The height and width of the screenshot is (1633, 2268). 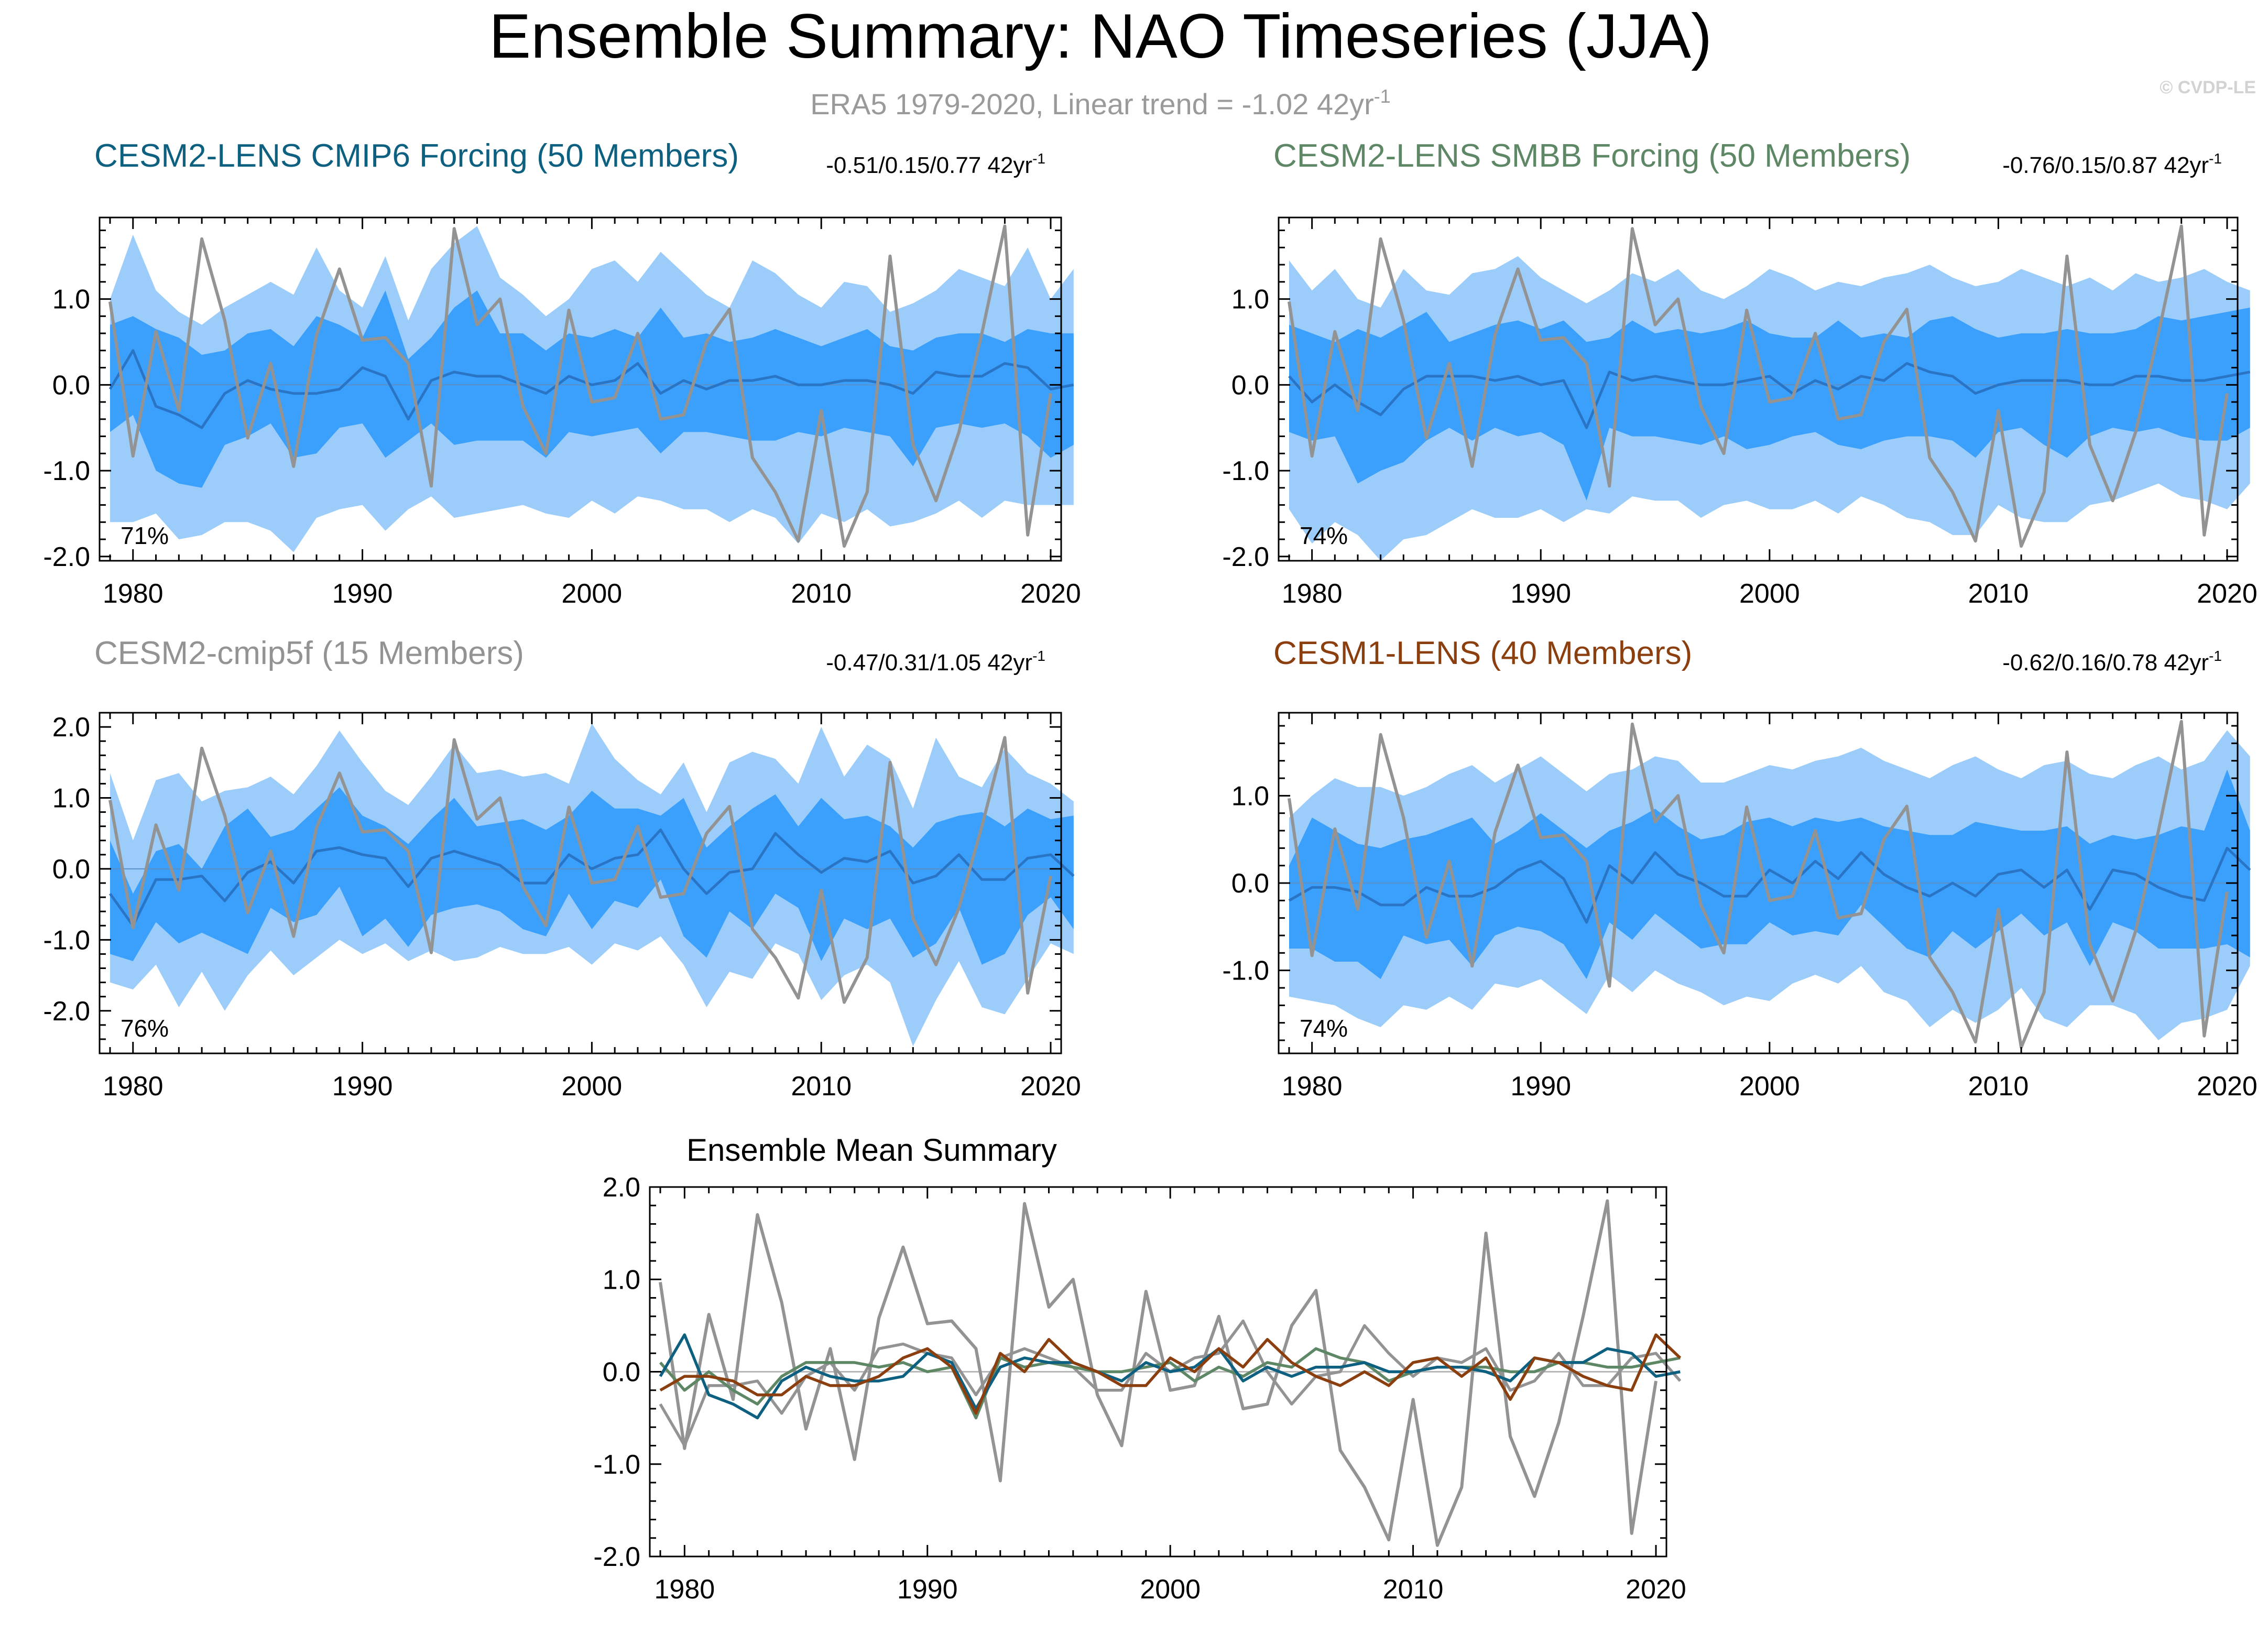 I want to click on trend-label: -0.51/0.15/0.77 42yr-1, so click(x=935, y=164).